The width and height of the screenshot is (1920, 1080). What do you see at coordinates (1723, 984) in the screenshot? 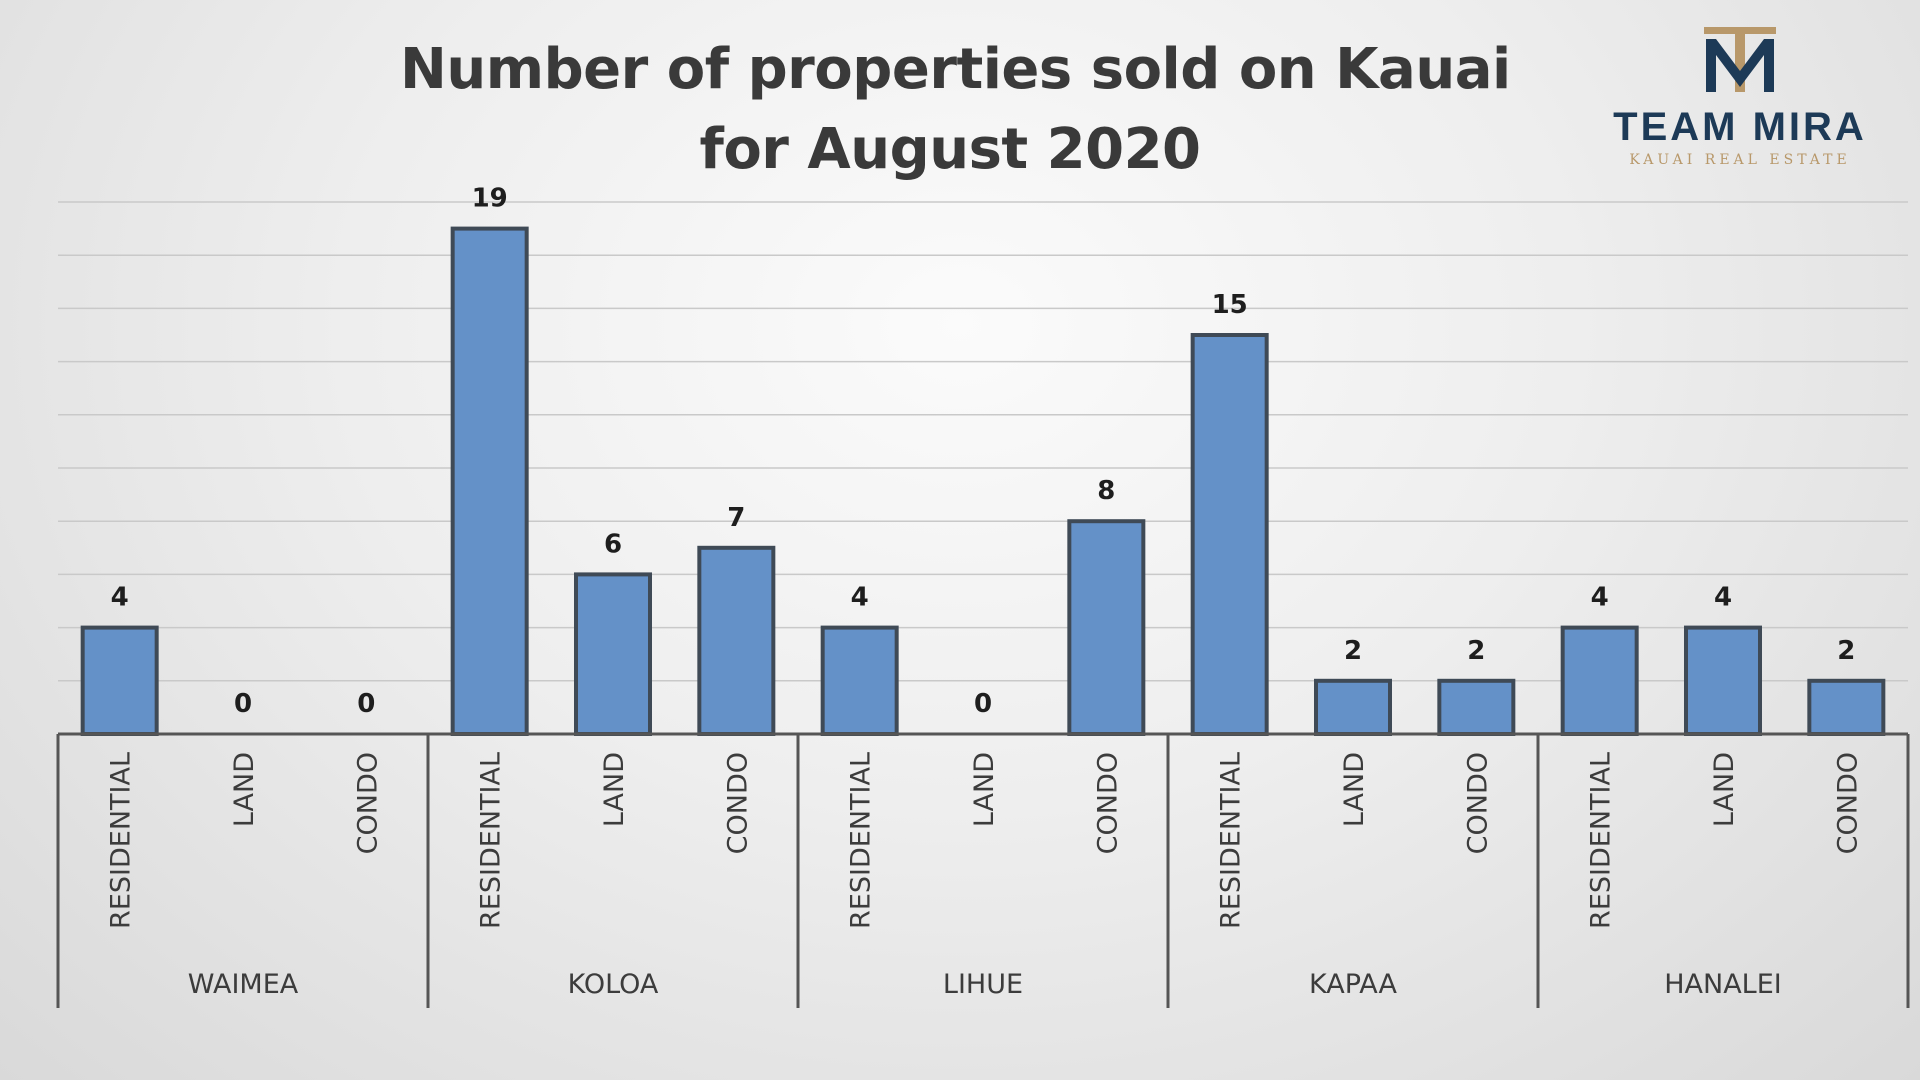
I see `group-label: HANALEI` at bounding box center [1723, 984].